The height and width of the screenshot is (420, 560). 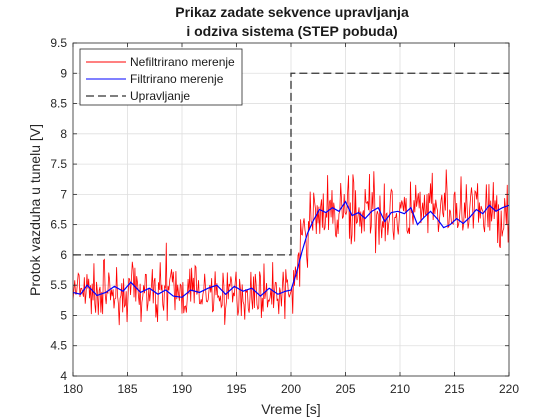 What do you see at coordinates (292, 12) in the screenshot?
I see `chart-title-line-1: Prikaz zadate sekvence upravljanja` at bounding box center [292, 12].